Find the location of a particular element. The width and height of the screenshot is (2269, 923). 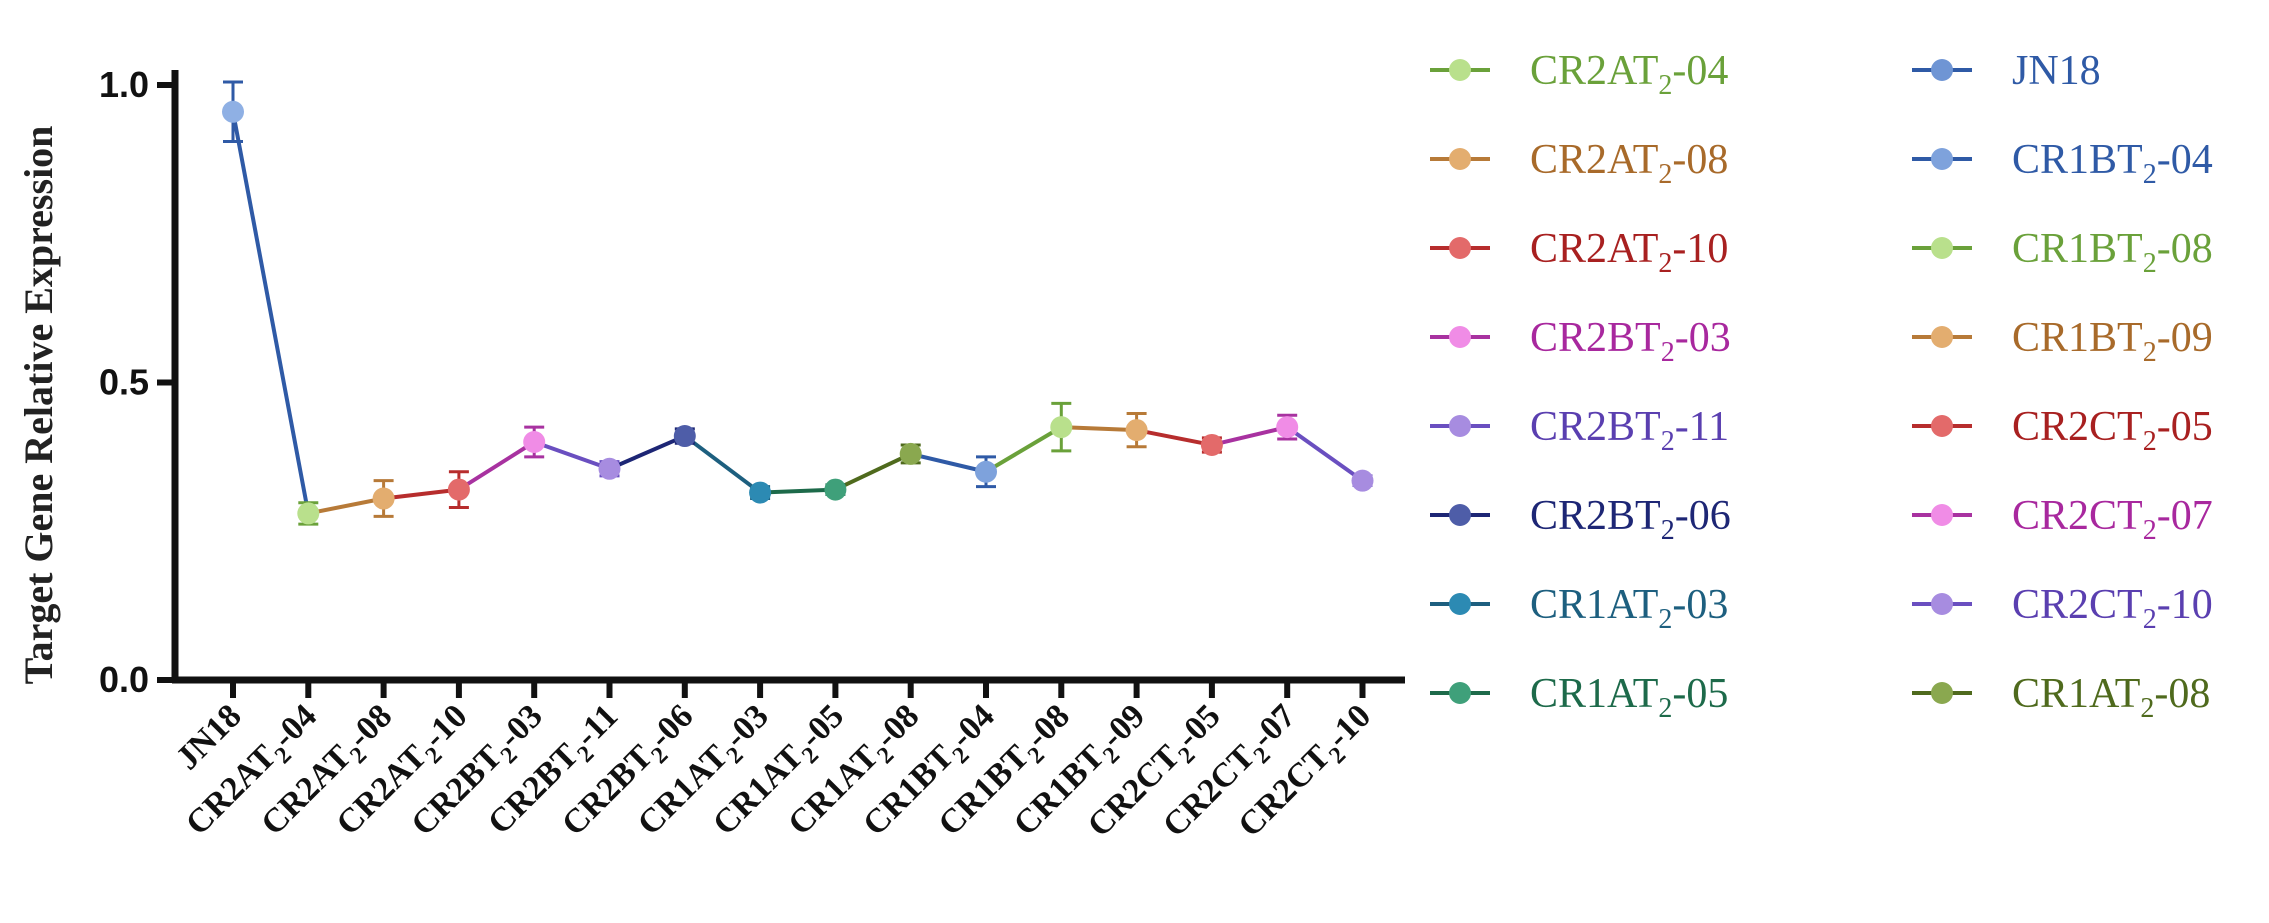

legend-label: CR2BT2-03 is located at coordinates (1630, 341).